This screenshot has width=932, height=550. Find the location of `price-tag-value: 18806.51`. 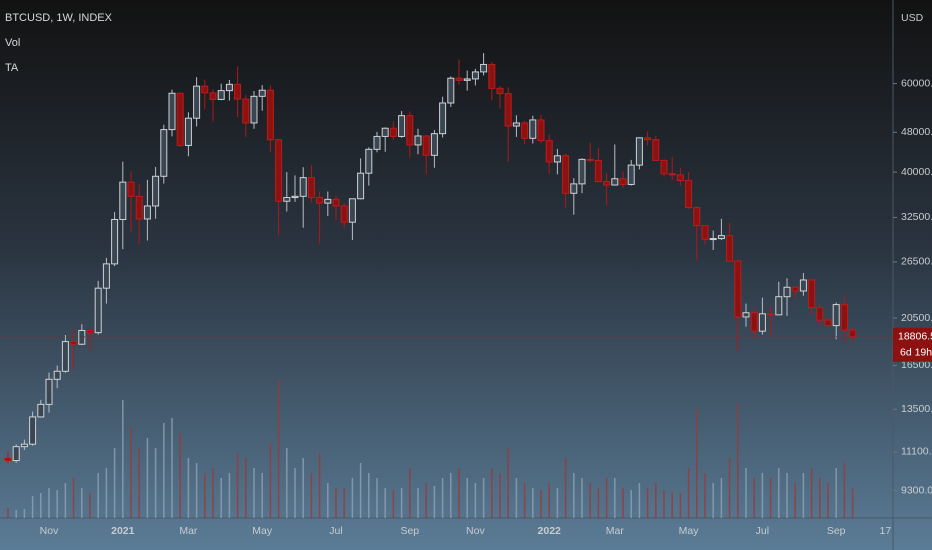

price-tag-value: 18806.51 is located at coordinates (915, 337).